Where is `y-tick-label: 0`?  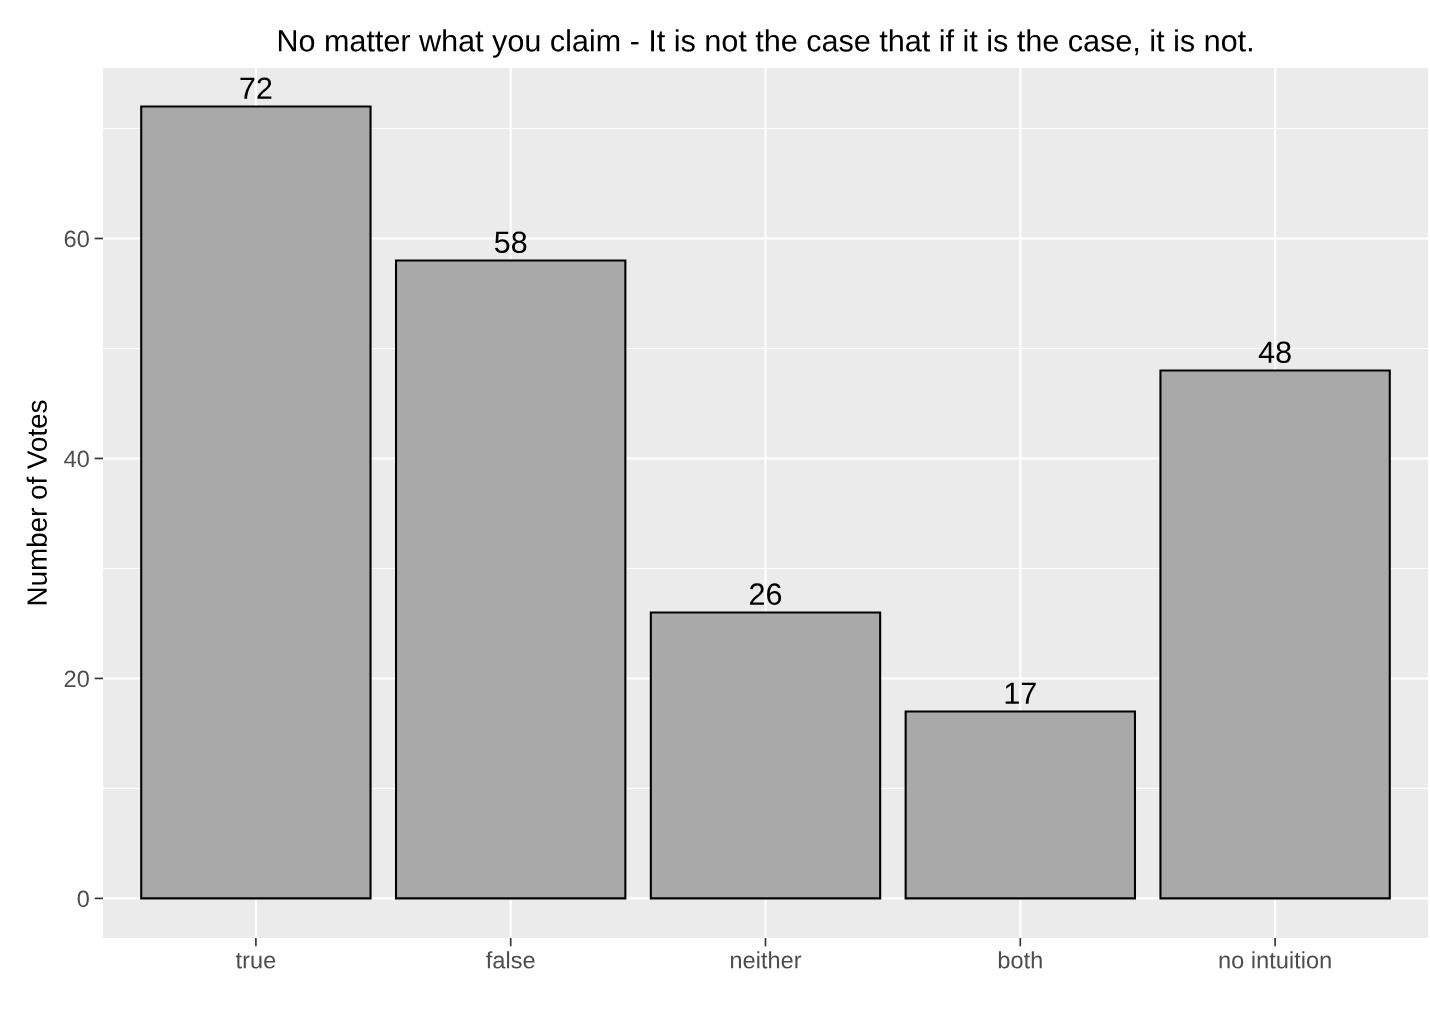 y-tick-label: 0 is located at coordinates (83, 899).